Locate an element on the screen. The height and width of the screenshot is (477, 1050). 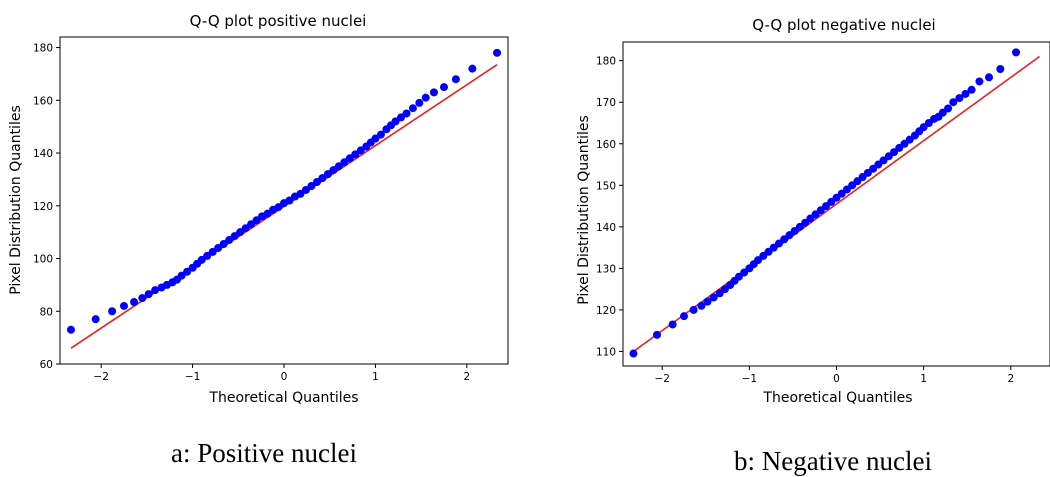
y-tick-label: 170 is located at coordinates (606, 103).